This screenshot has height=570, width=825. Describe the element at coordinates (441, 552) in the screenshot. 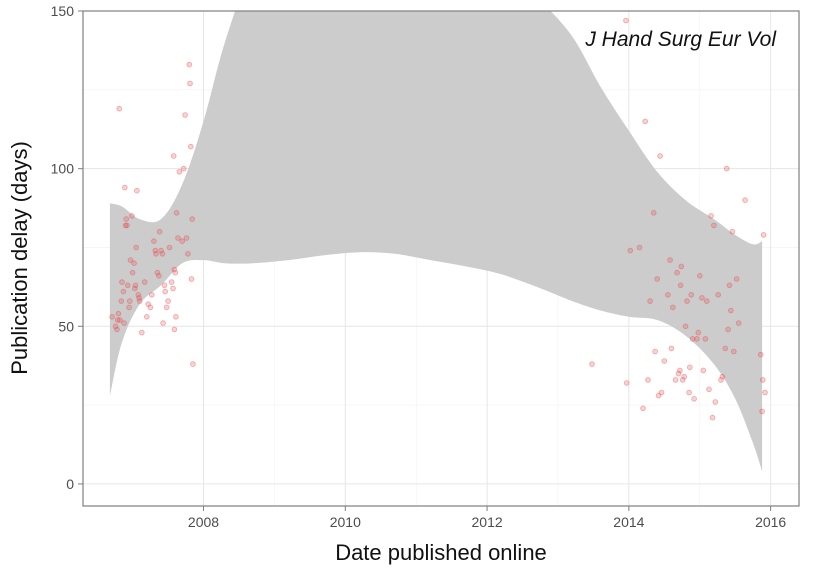

I see `x-axis-title: Date published online` at that location.